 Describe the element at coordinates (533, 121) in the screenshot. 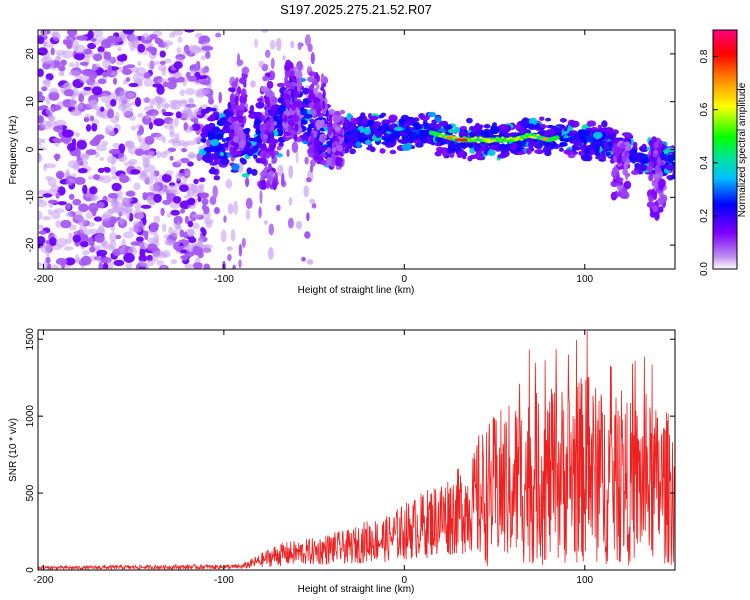

I see `heatmap-cell-2065` at that location.